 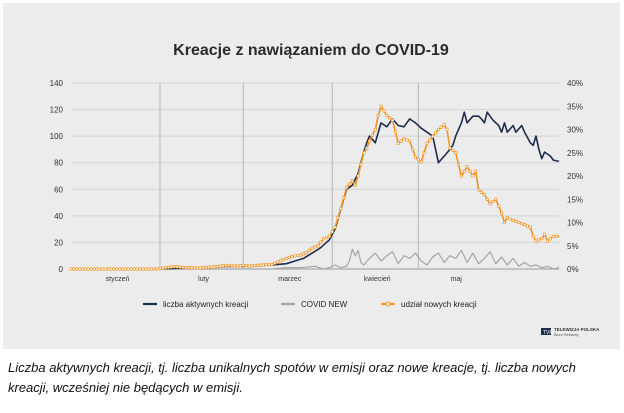 I want to click on x-tick-label: marzec, so click(x=289, y=279).